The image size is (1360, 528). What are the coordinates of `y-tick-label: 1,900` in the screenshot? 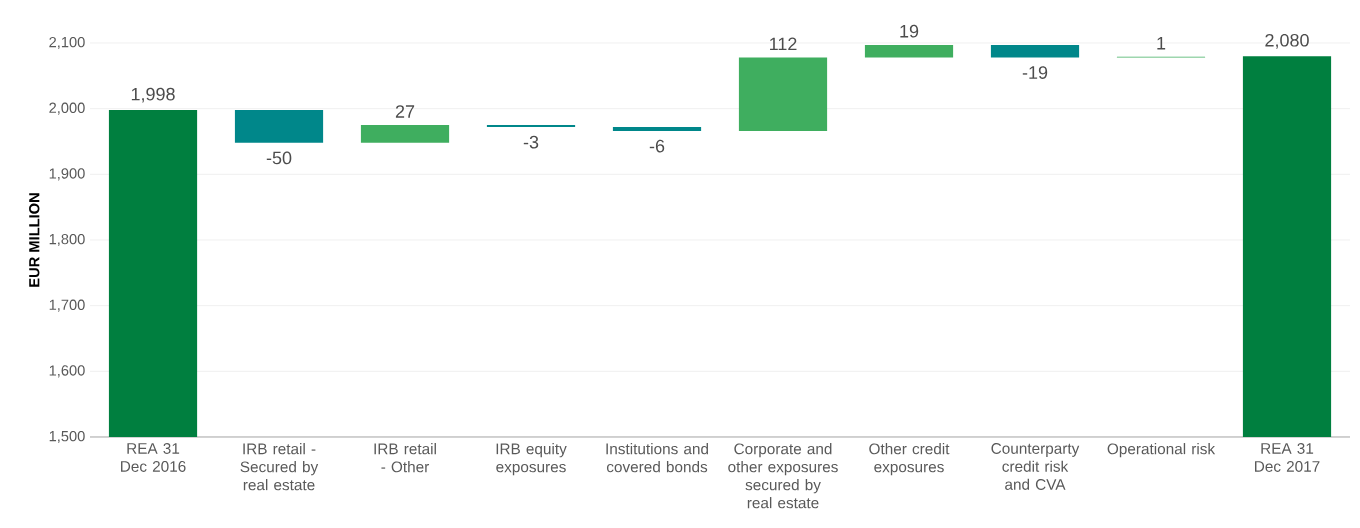 It's located at (67, 174).